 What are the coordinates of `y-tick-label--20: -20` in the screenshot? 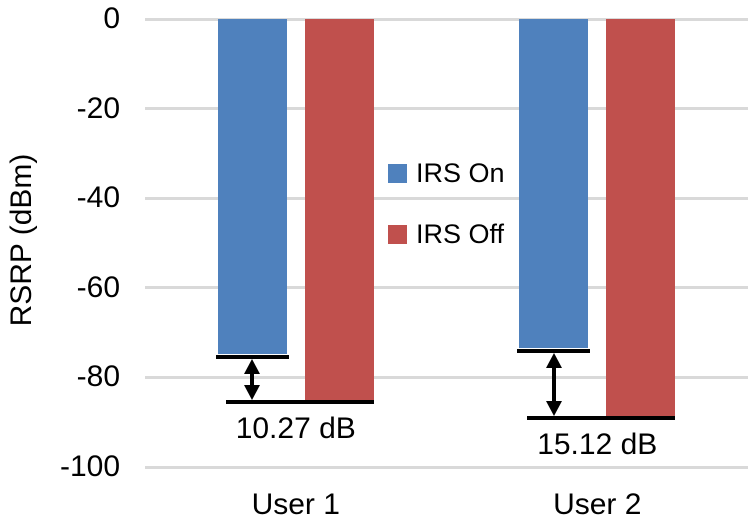 It's located at (98, 108).